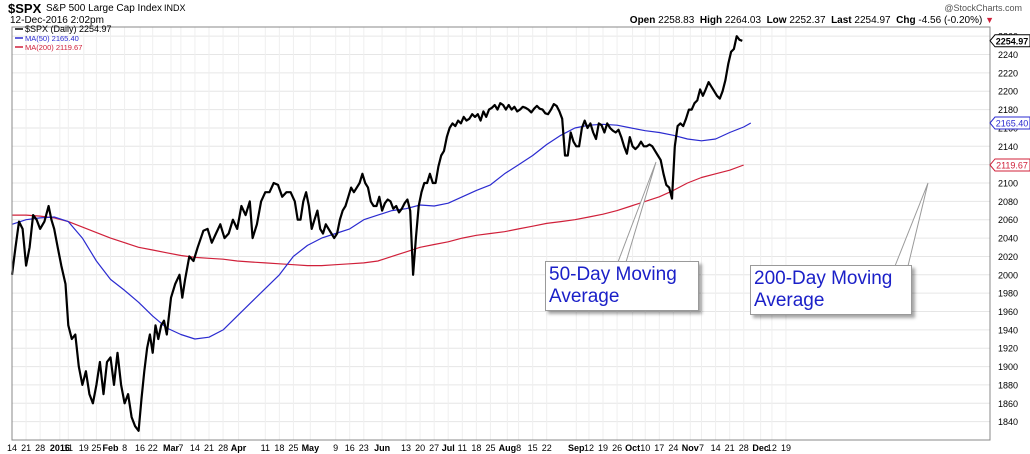 This screenshot has width=1030, height=454. Describe the element at coordinates (1008, 294) in the screenshot. I see `y-tick-label: 1980` at that location.